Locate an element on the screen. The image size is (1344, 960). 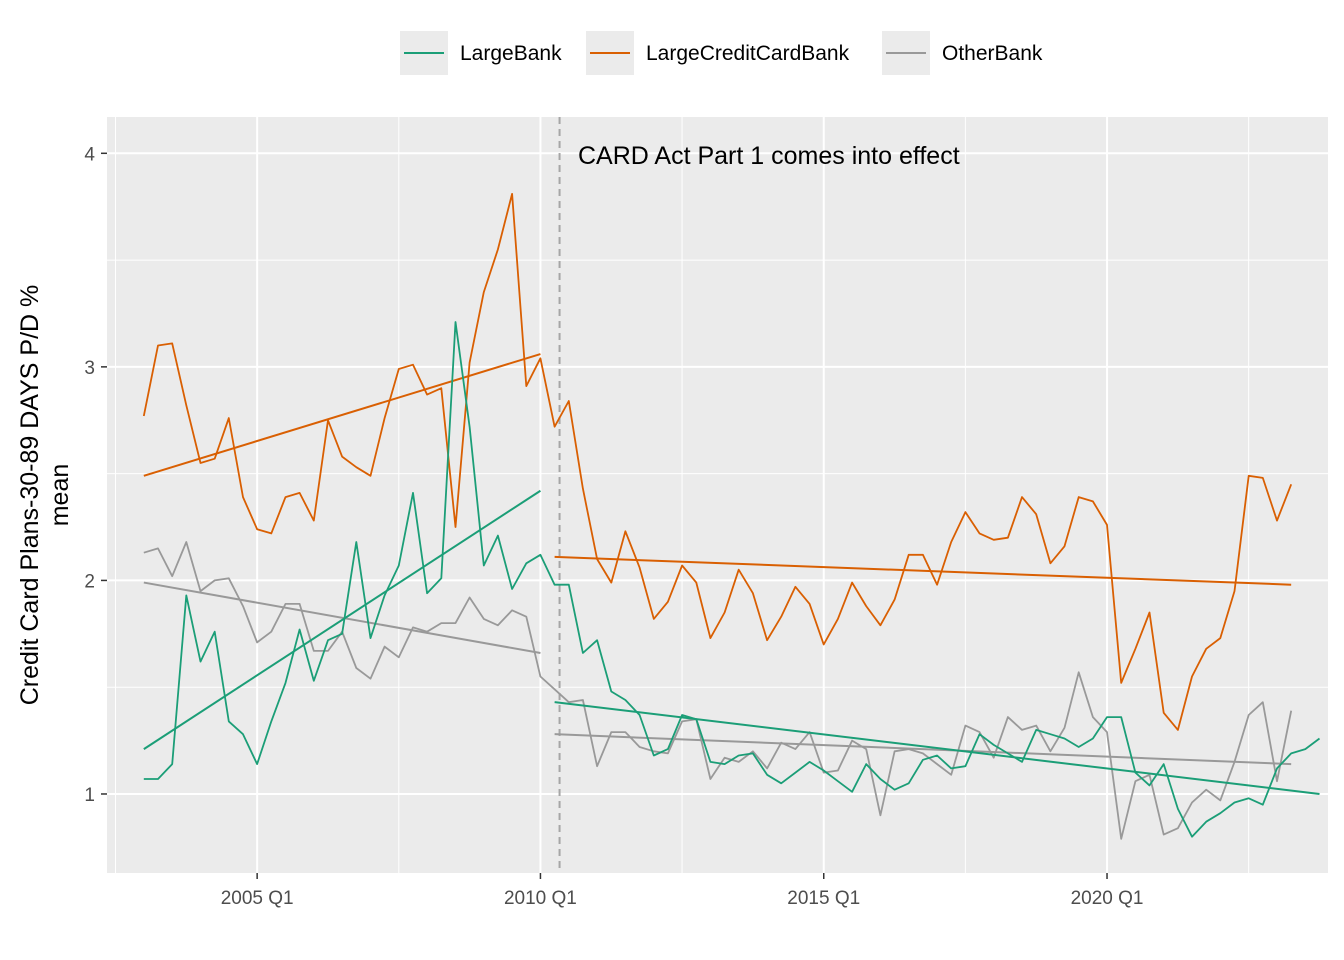
y-axis-title-line-2: mean is located at coordinates (60, 495).